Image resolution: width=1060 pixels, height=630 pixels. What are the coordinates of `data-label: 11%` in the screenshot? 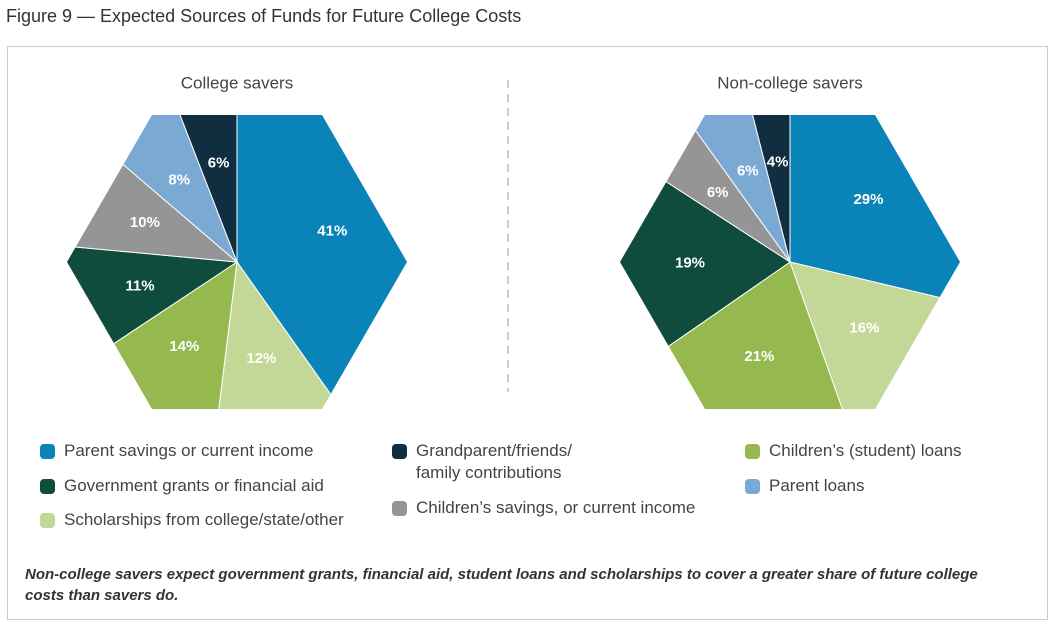 It's located at (139, 285).